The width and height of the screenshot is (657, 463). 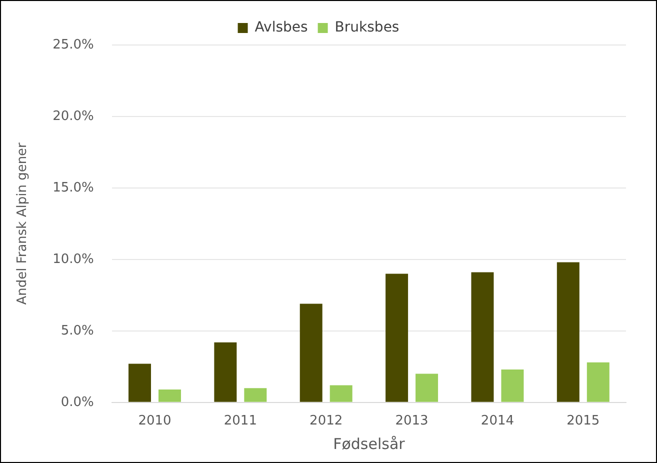 What do you see at coordinates (369, 443) in the screenshot?
I see `x-axis-title: Fødselsår` at bounding box center [369, 443].